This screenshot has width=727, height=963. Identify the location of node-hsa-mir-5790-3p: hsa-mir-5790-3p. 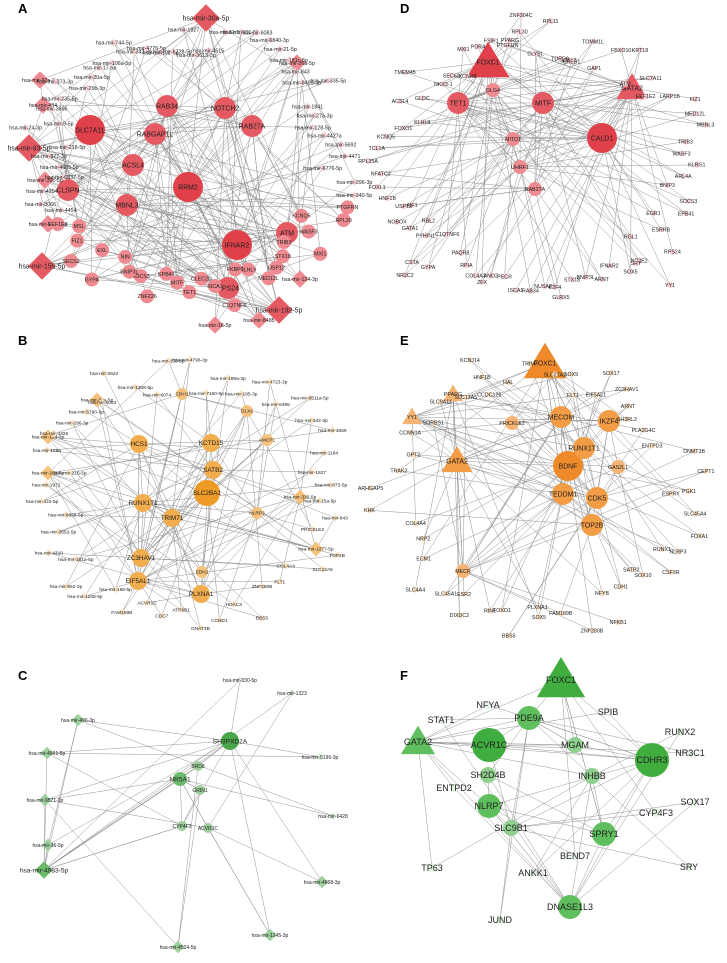
(86, 411).